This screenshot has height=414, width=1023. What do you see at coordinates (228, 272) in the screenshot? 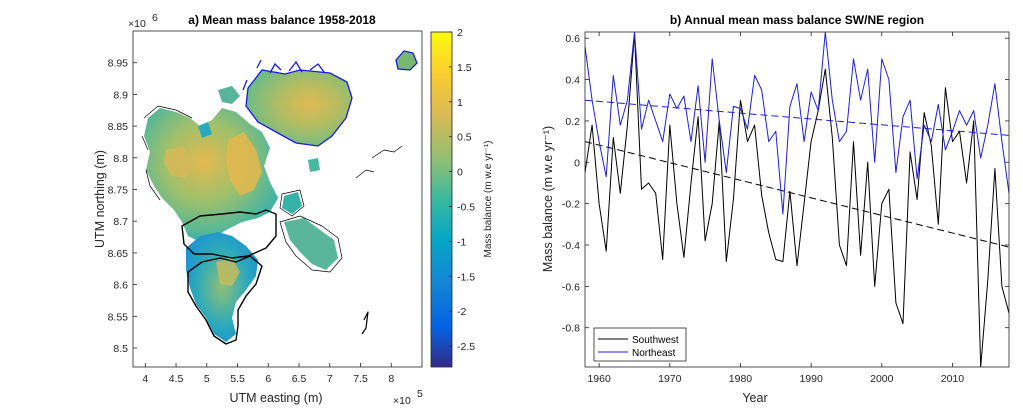
I see `southern-high-zone` at bounding box center [228, 272].